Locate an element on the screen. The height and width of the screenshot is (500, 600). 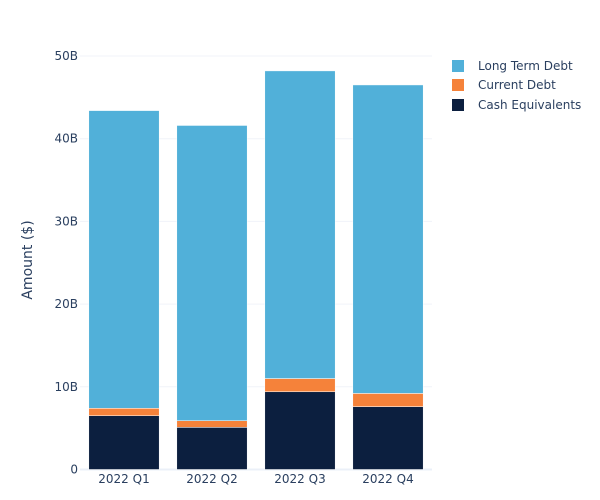
x-tick-label: 2022 Q1 is located at coordinates (123, 479).